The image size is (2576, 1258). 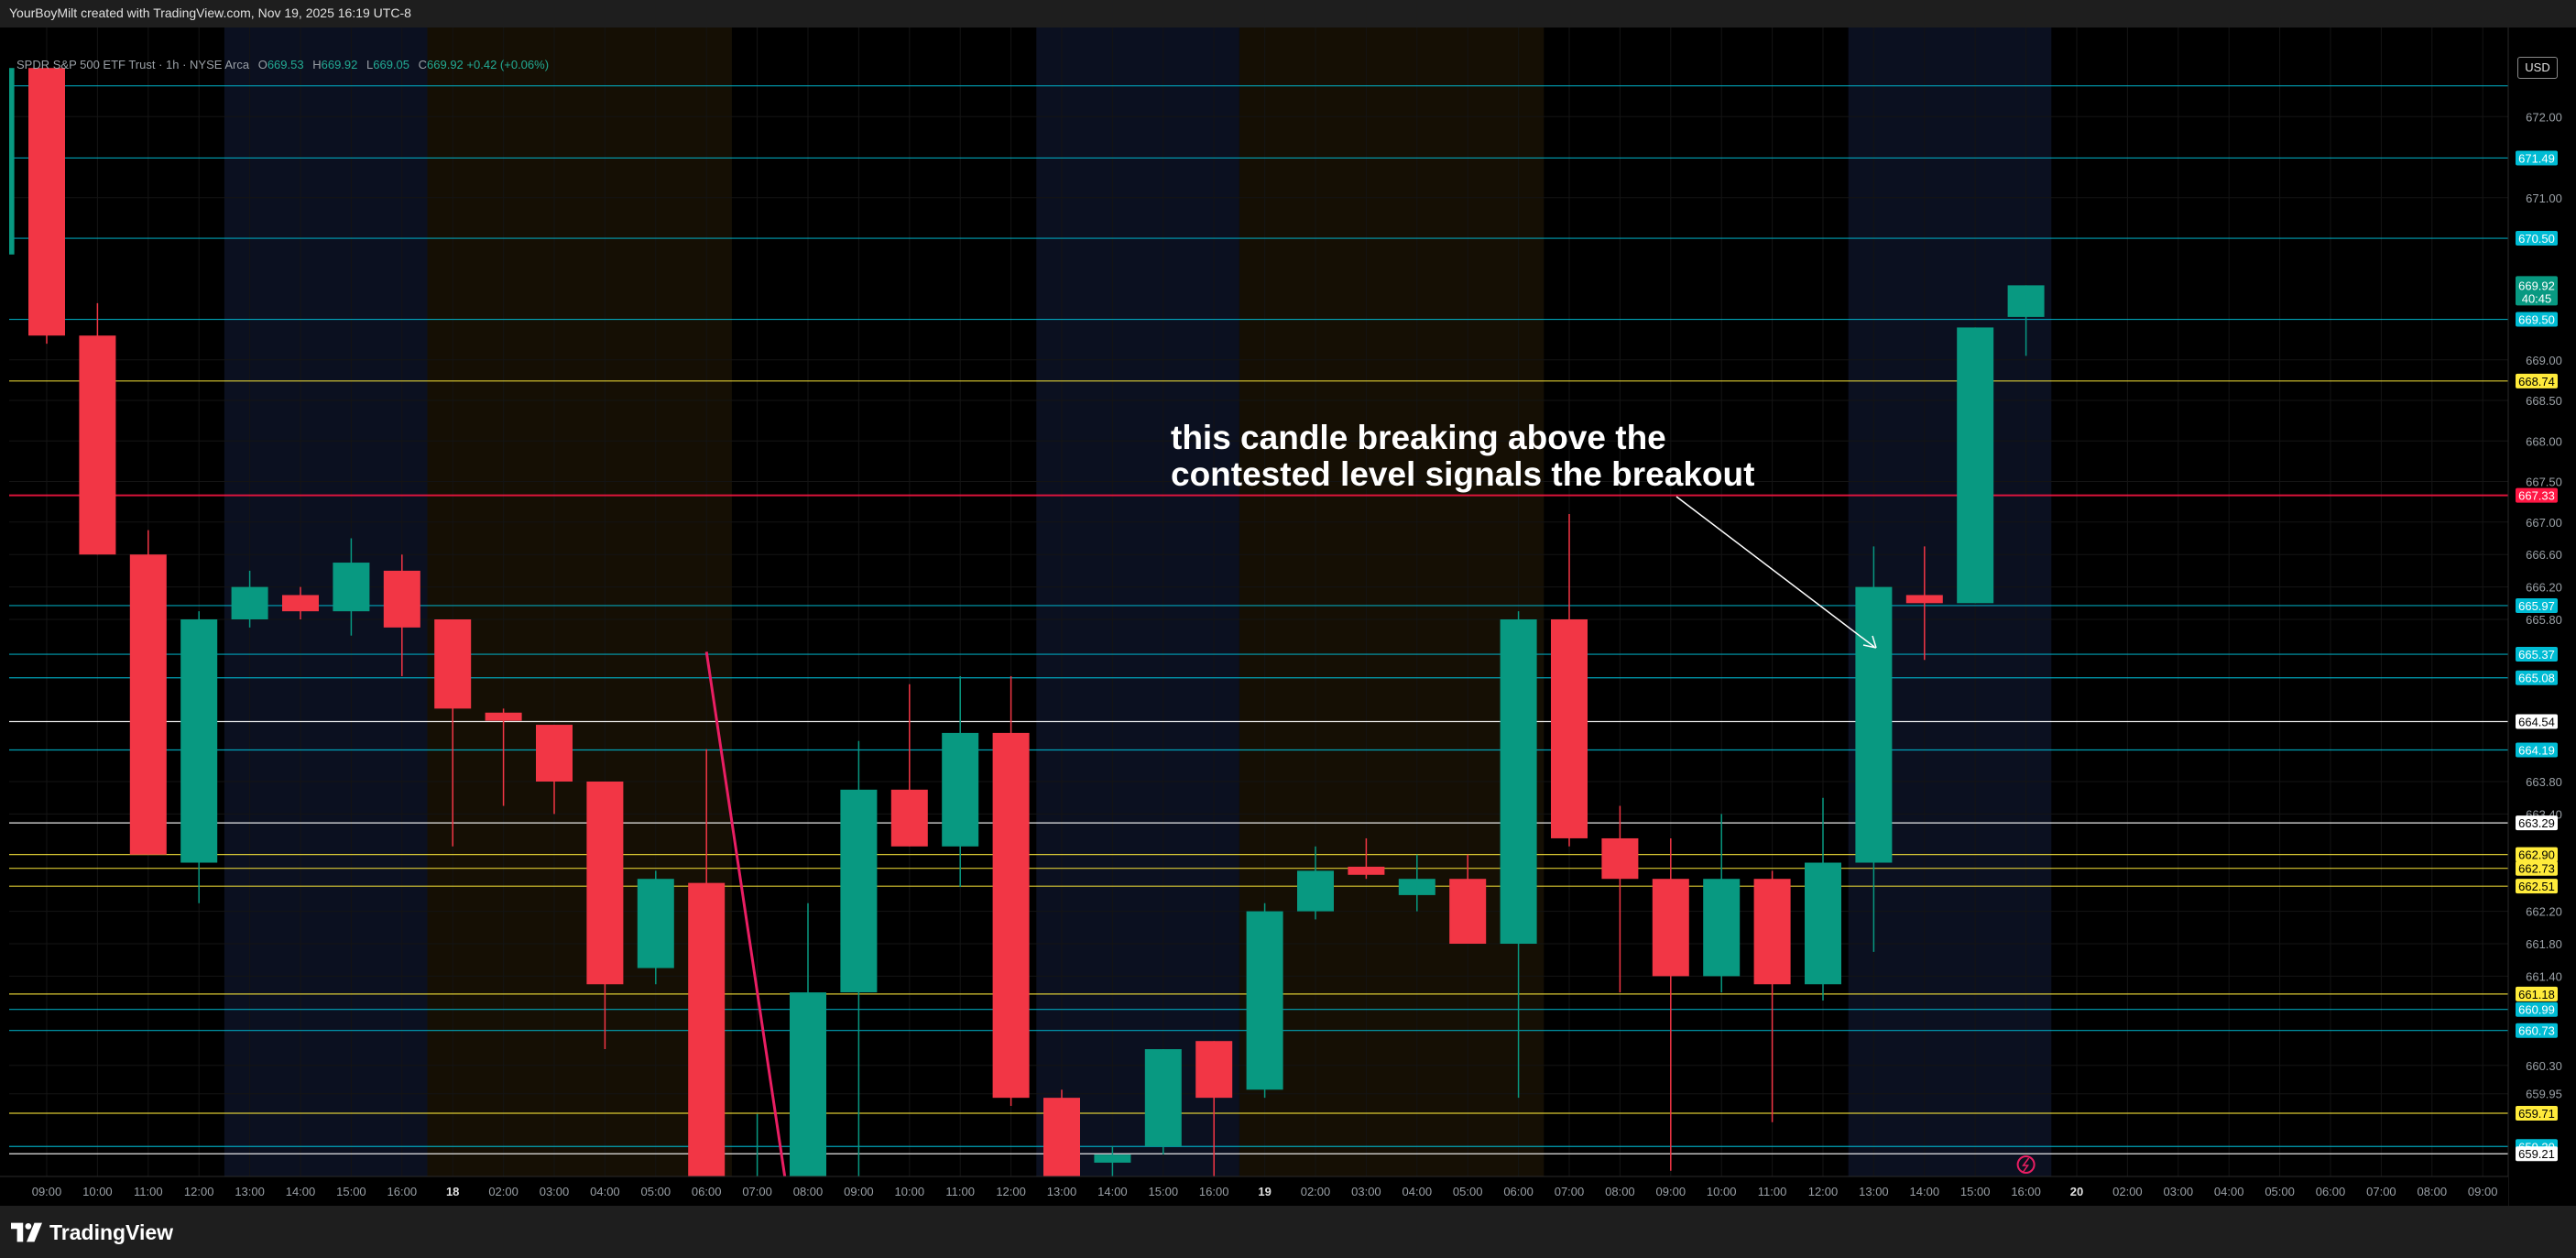 I want to click on alert-icon, so click(x=2026, y=1164).